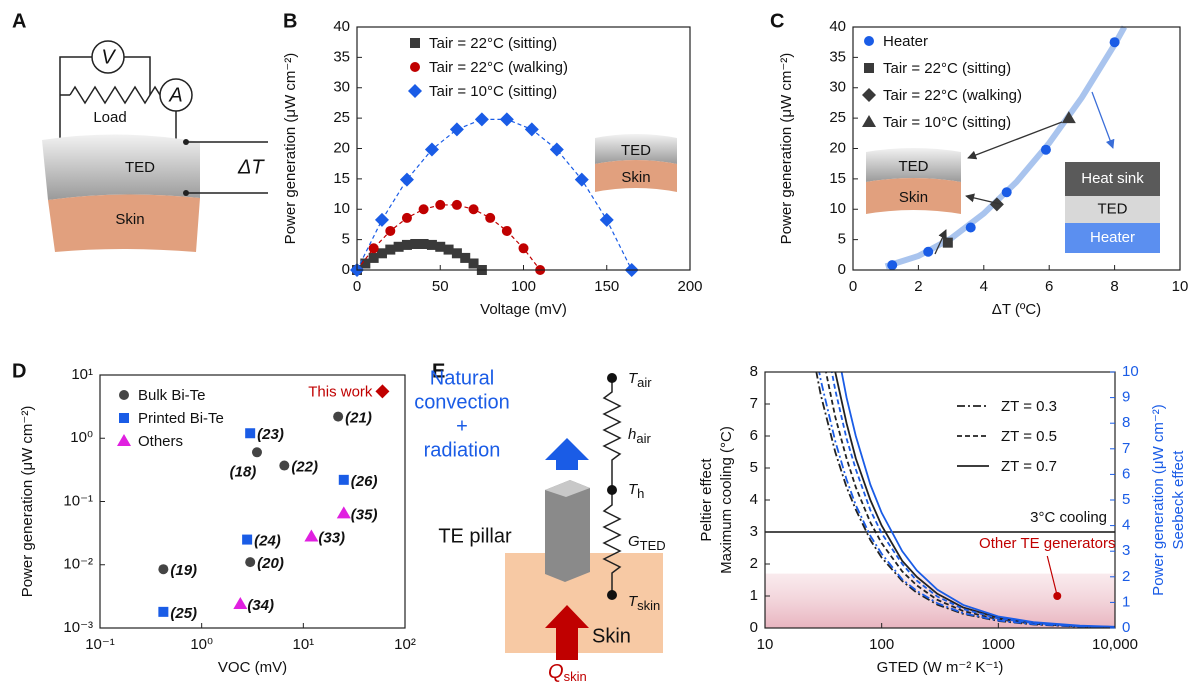 Image resolution: width=1201 pixels, height=683 pixels. Describe the element at coordinates (1112, 178) in the screenshot. I see `inset-label: Heat sink` at that location.